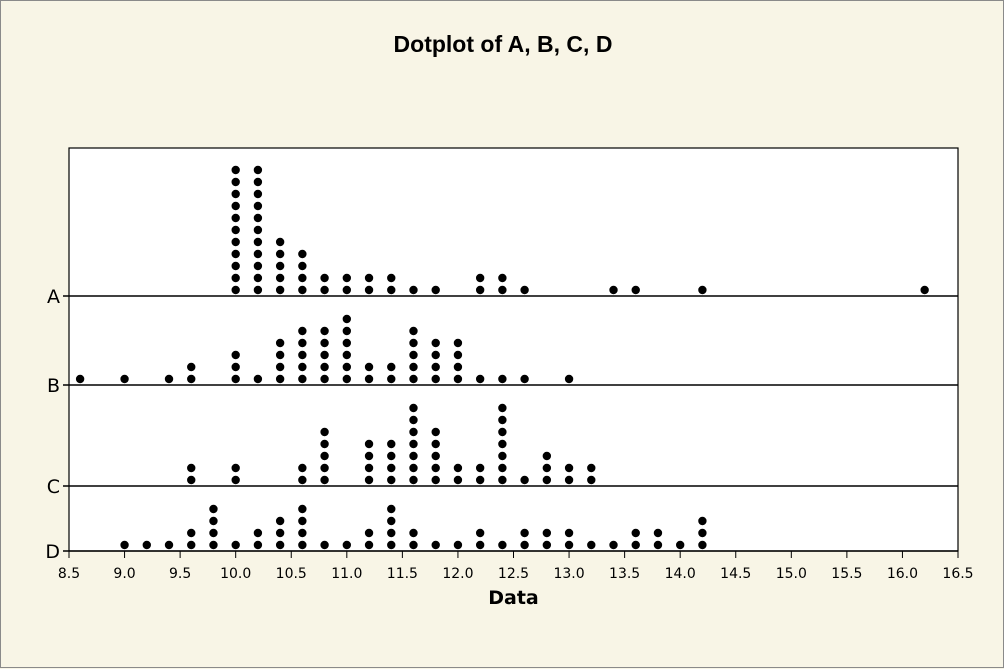 The height and width of the screenshot is (669, 1004). Describe the element at coordinates (735, 574) in the screenshot. I see `x-tick-label: 14.5` at that location.